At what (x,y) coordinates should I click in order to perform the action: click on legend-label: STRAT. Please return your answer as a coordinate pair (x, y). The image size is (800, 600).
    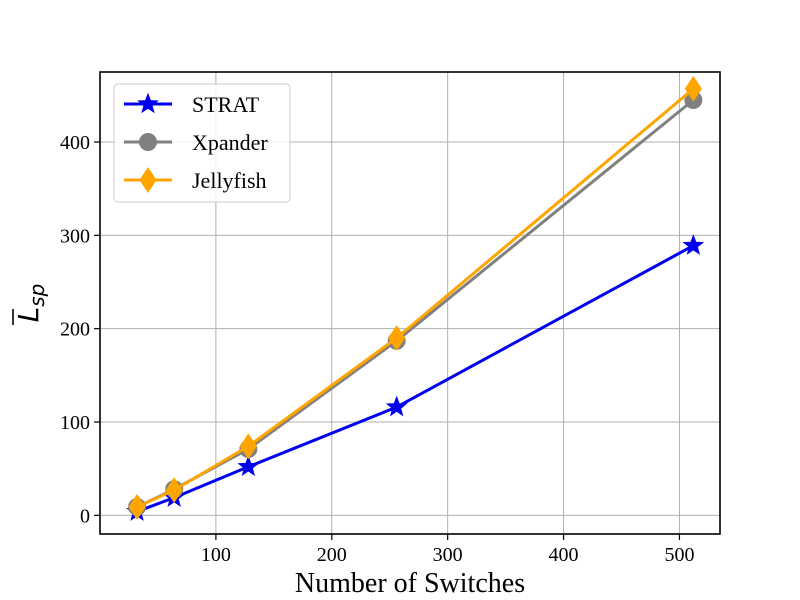
    Looking at the image, I should click on (226, 104).